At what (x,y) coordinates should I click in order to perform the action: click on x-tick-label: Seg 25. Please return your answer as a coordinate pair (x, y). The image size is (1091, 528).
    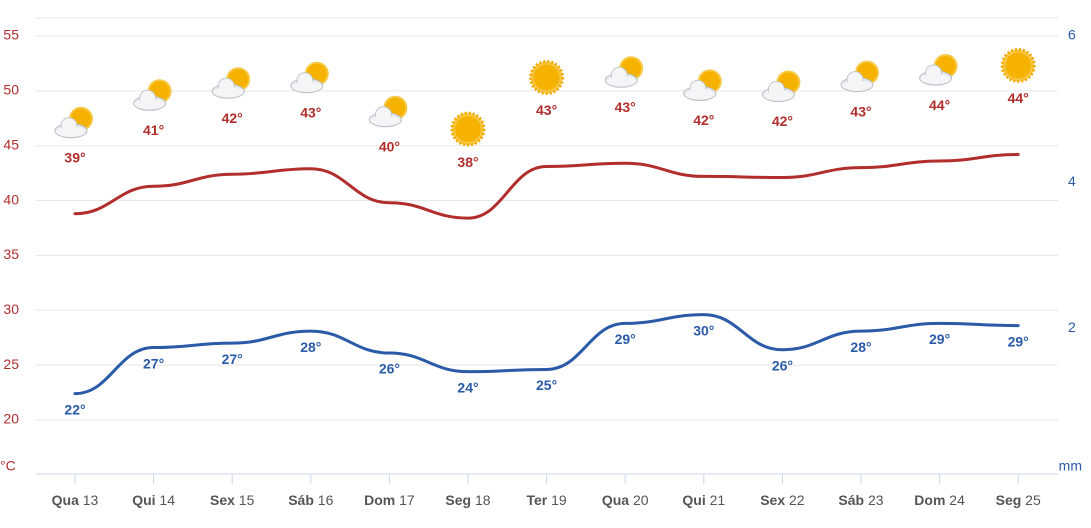
    Looking at the image, I should click on (1018, 500).